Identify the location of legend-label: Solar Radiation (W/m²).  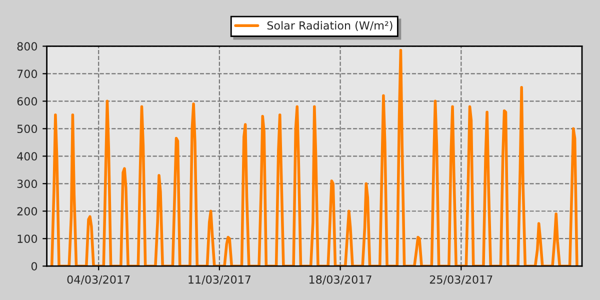
(329, 26).